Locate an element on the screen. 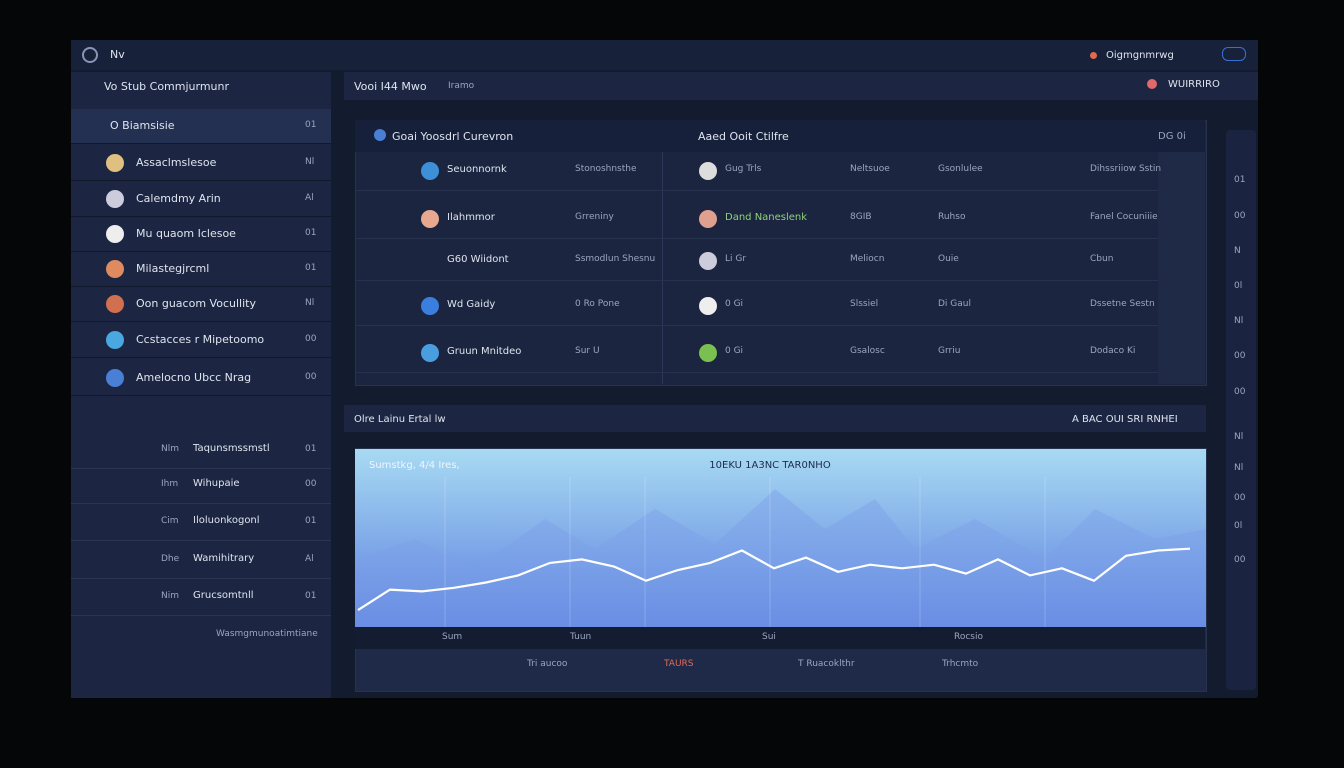 Image resolution: width=1344 pixels, height=768 pixels. x-tick-label: Tuun is located at coordinates (581, 637).